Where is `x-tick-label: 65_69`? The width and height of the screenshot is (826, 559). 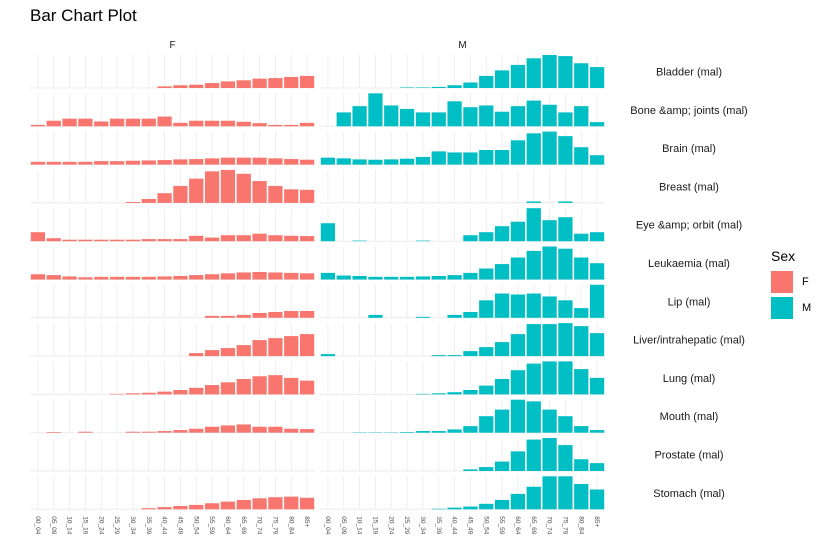 x-tick-label: 65_69 is located at coordinates (533, 525).